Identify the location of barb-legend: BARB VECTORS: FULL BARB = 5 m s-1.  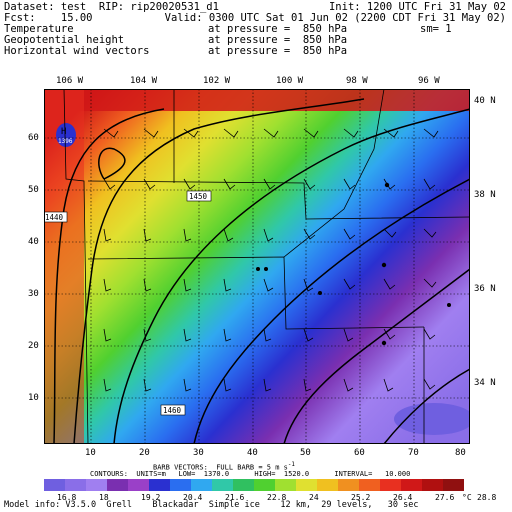
(224, 466).